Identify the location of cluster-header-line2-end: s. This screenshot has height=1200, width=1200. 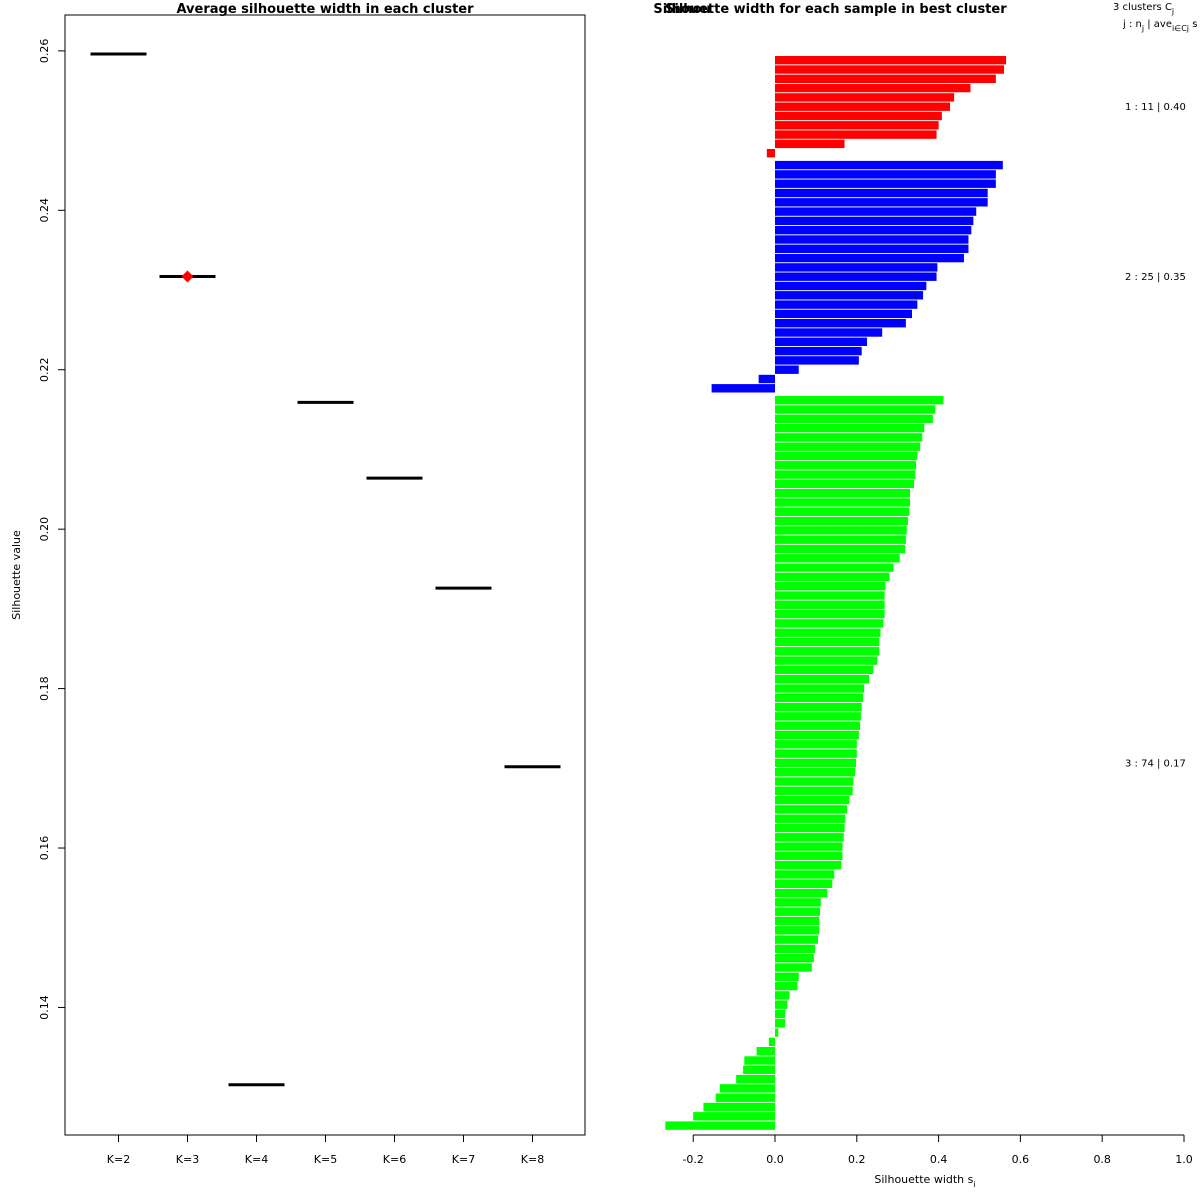
(1193, 24).